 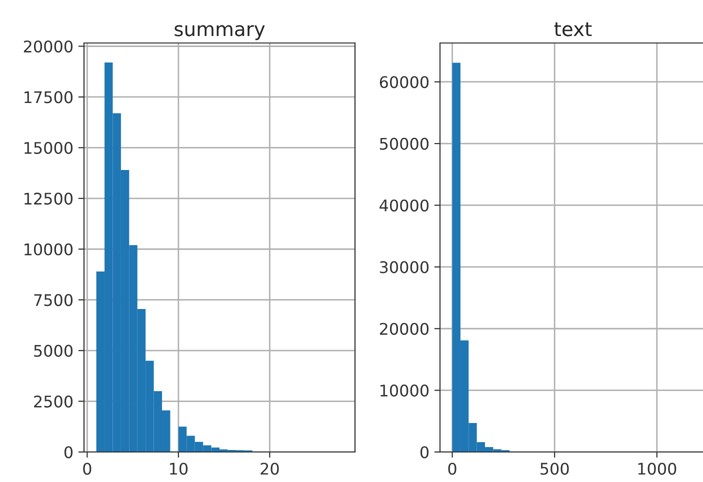 What do you see at coordinates (53, 401) in the screenshot?
I see `y-tick-label: 2500` at bounding box center [53, 401].